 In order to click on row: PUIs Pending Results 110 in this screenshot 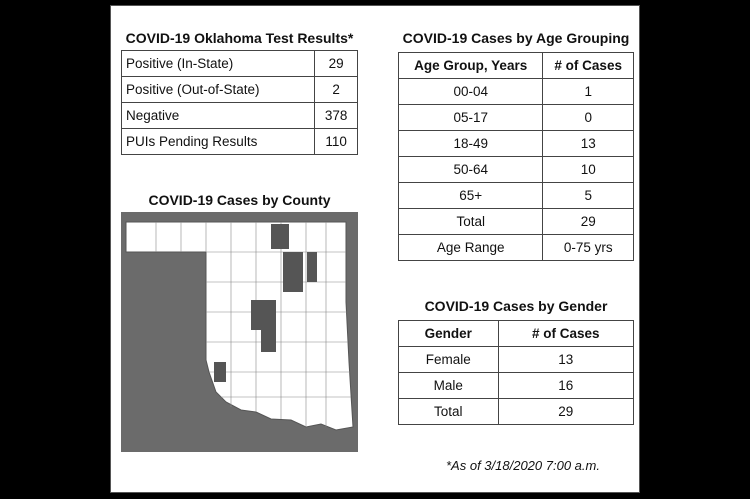, I will do `click(239, 141)`.